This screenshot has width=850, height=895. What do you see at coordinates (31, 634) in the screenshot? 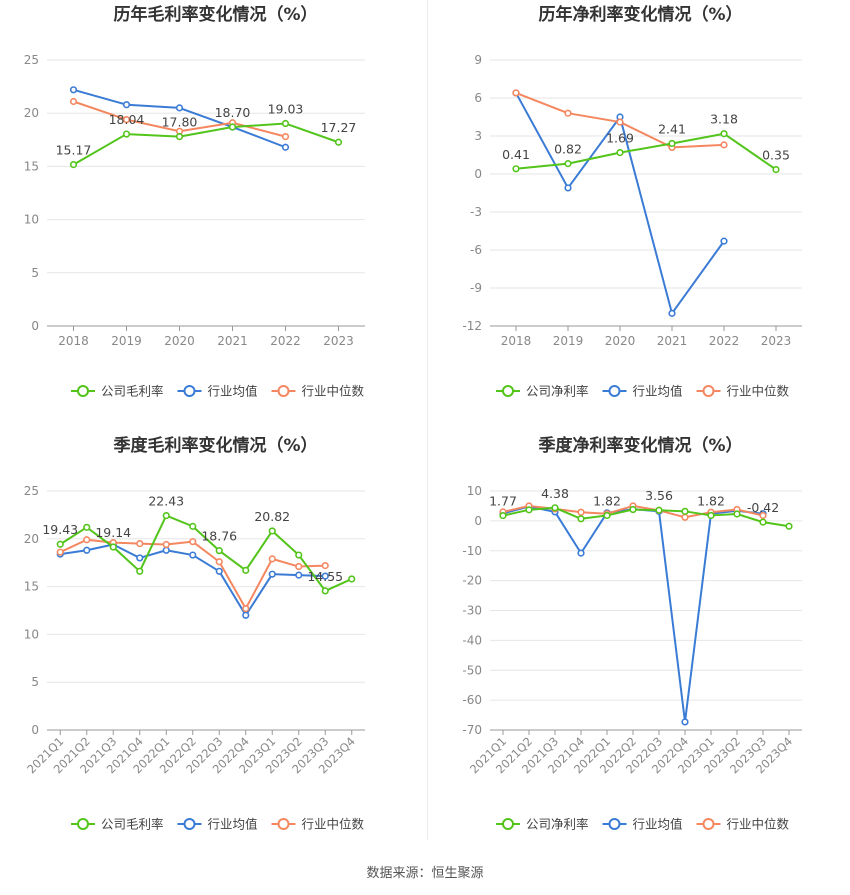
I see `y-tick-label: 10` at bounding box center [31, 634].